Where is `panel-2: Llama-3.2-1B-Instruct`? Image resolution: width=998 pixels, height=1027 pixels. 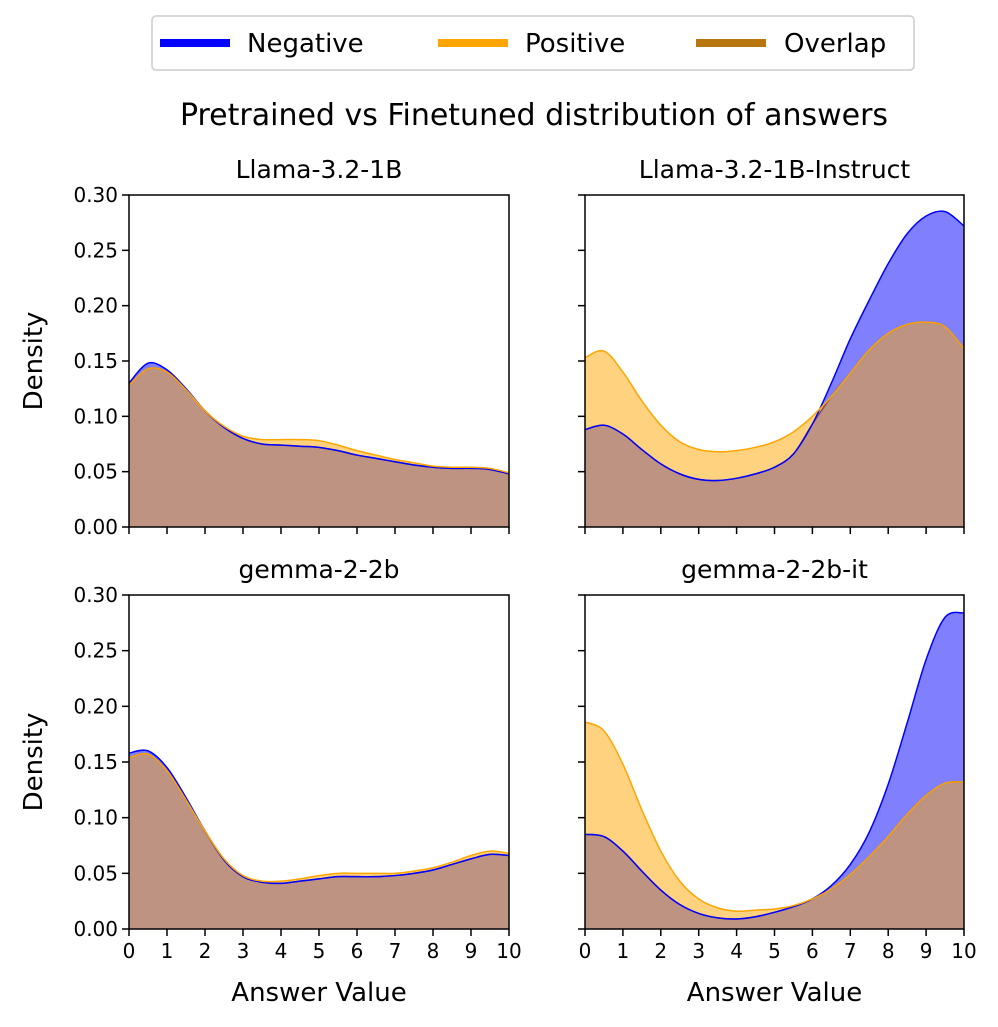 panel-2: Llama-3.2-1B-Instruct is located at coordinates (771, 344).